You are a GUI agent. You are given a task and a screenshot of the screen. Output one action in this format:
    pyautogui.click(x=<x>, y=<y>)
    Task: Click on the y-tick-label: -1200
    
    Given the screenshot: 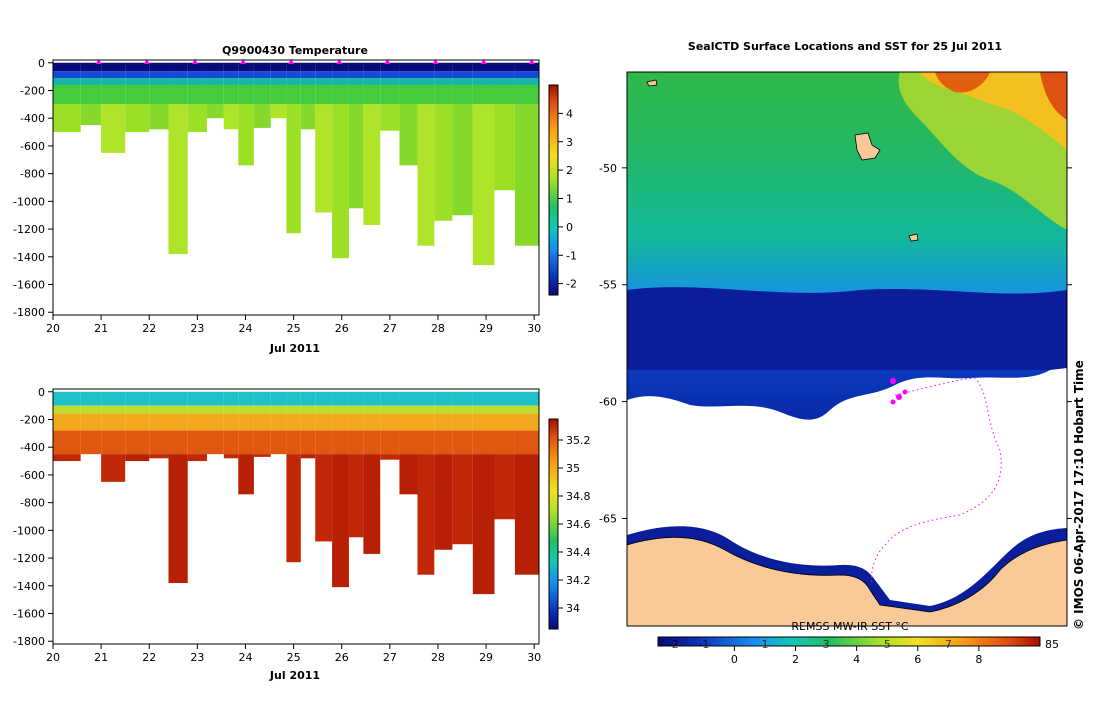 What is the action you would take?
    pyautogui.click(x=29, y=229)
    